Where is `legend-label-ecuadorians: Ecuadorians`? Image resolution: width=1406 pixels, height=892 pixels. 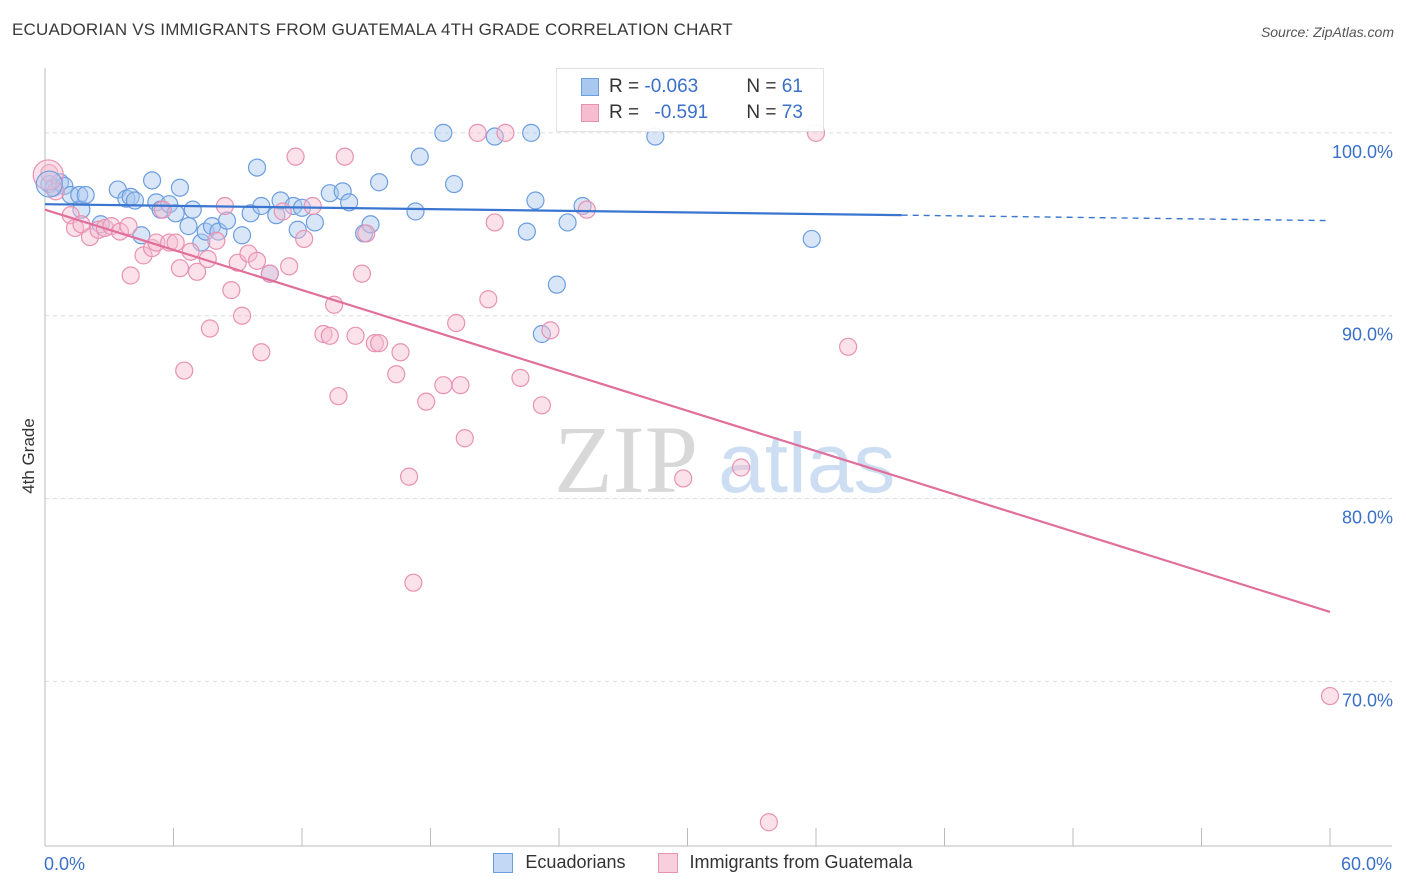
legend-label-ecuadorians: Ecuadorians is located at coordinates (575, 862).